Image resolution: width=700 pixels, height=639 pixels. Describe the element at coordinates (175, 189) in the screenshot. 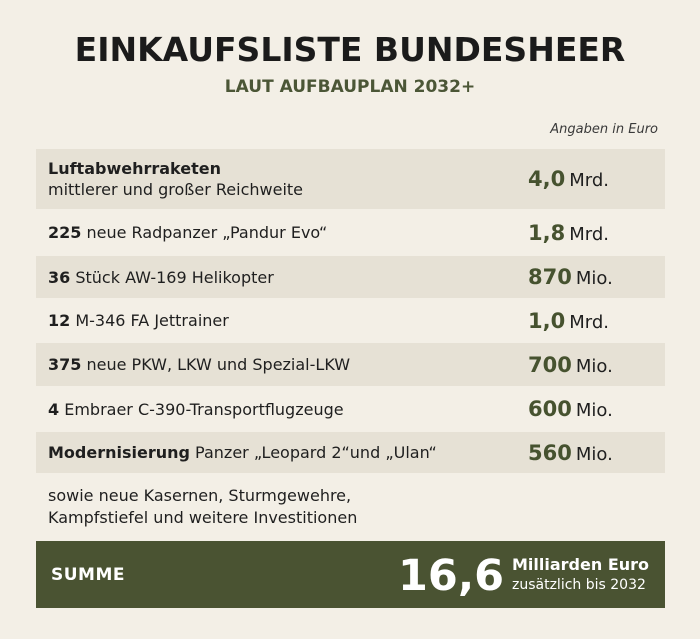

I see `item-label-line2: mittlerer und großer Reichweite` at that location.